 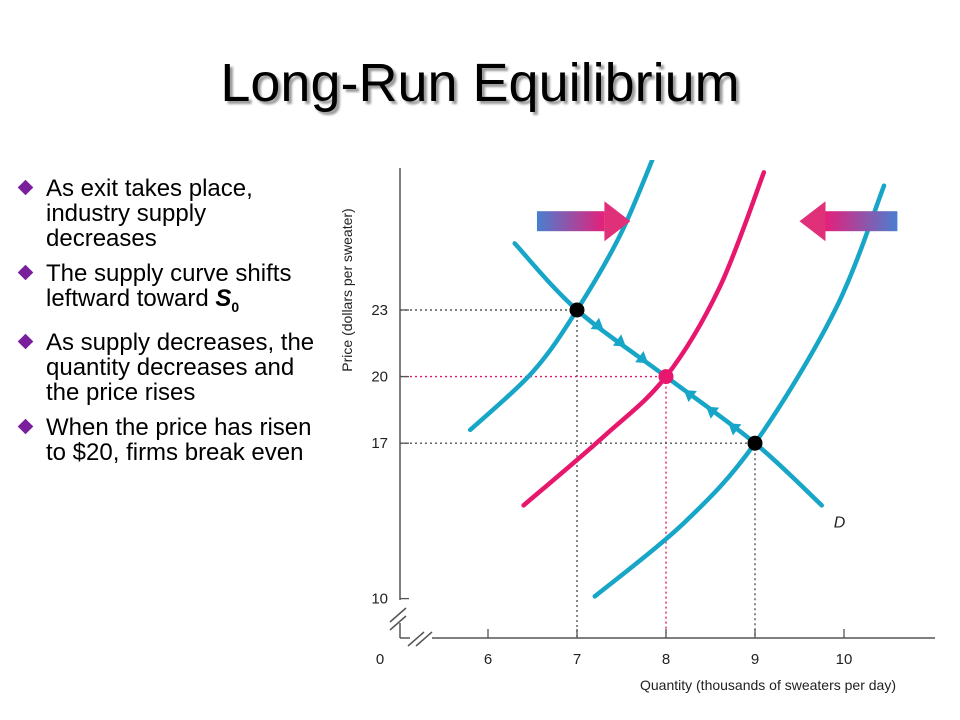 I want to click on bullet-subscript: 0, so click(x=235, y=306).